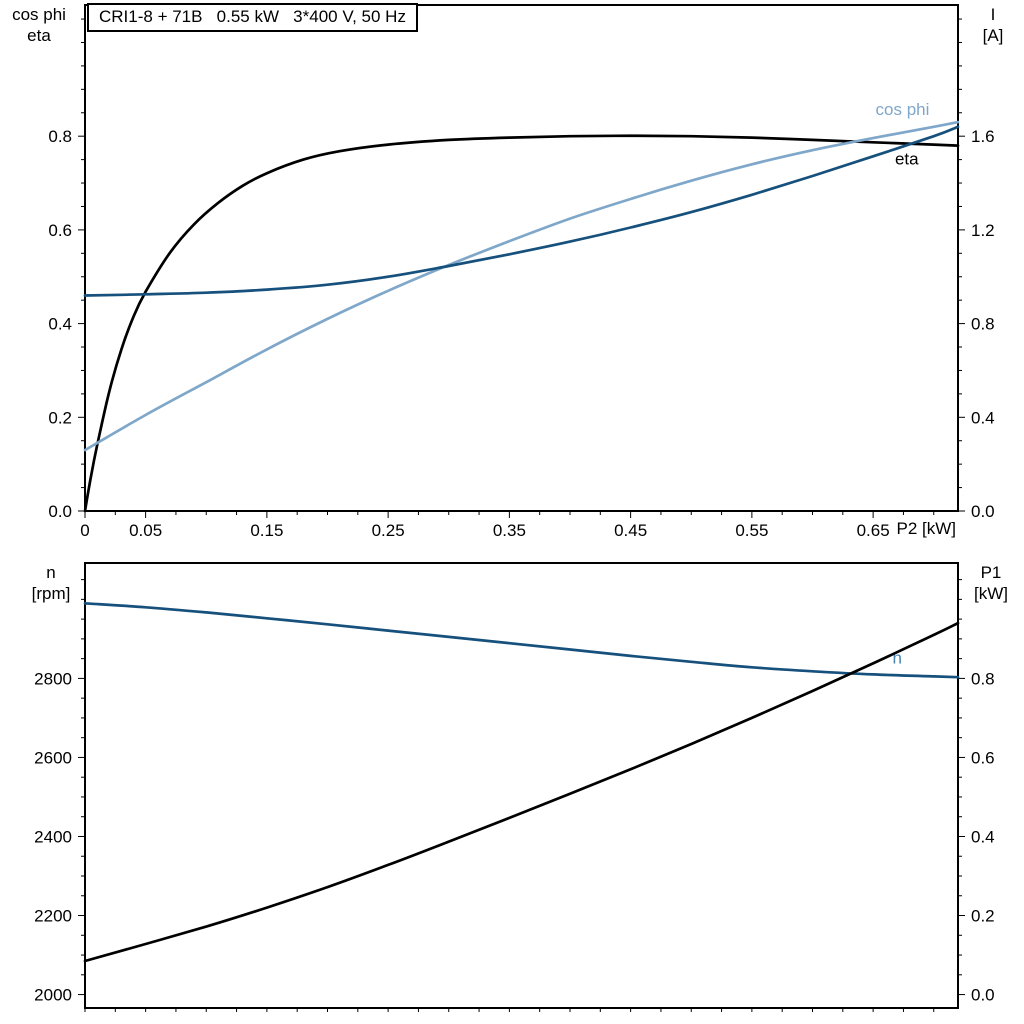 This screenshot has height=1024, width=1024. Describe the element at coordinates (926, 528) in the screenshot. I see `x-axis-label: P2 [kW]` at that location.